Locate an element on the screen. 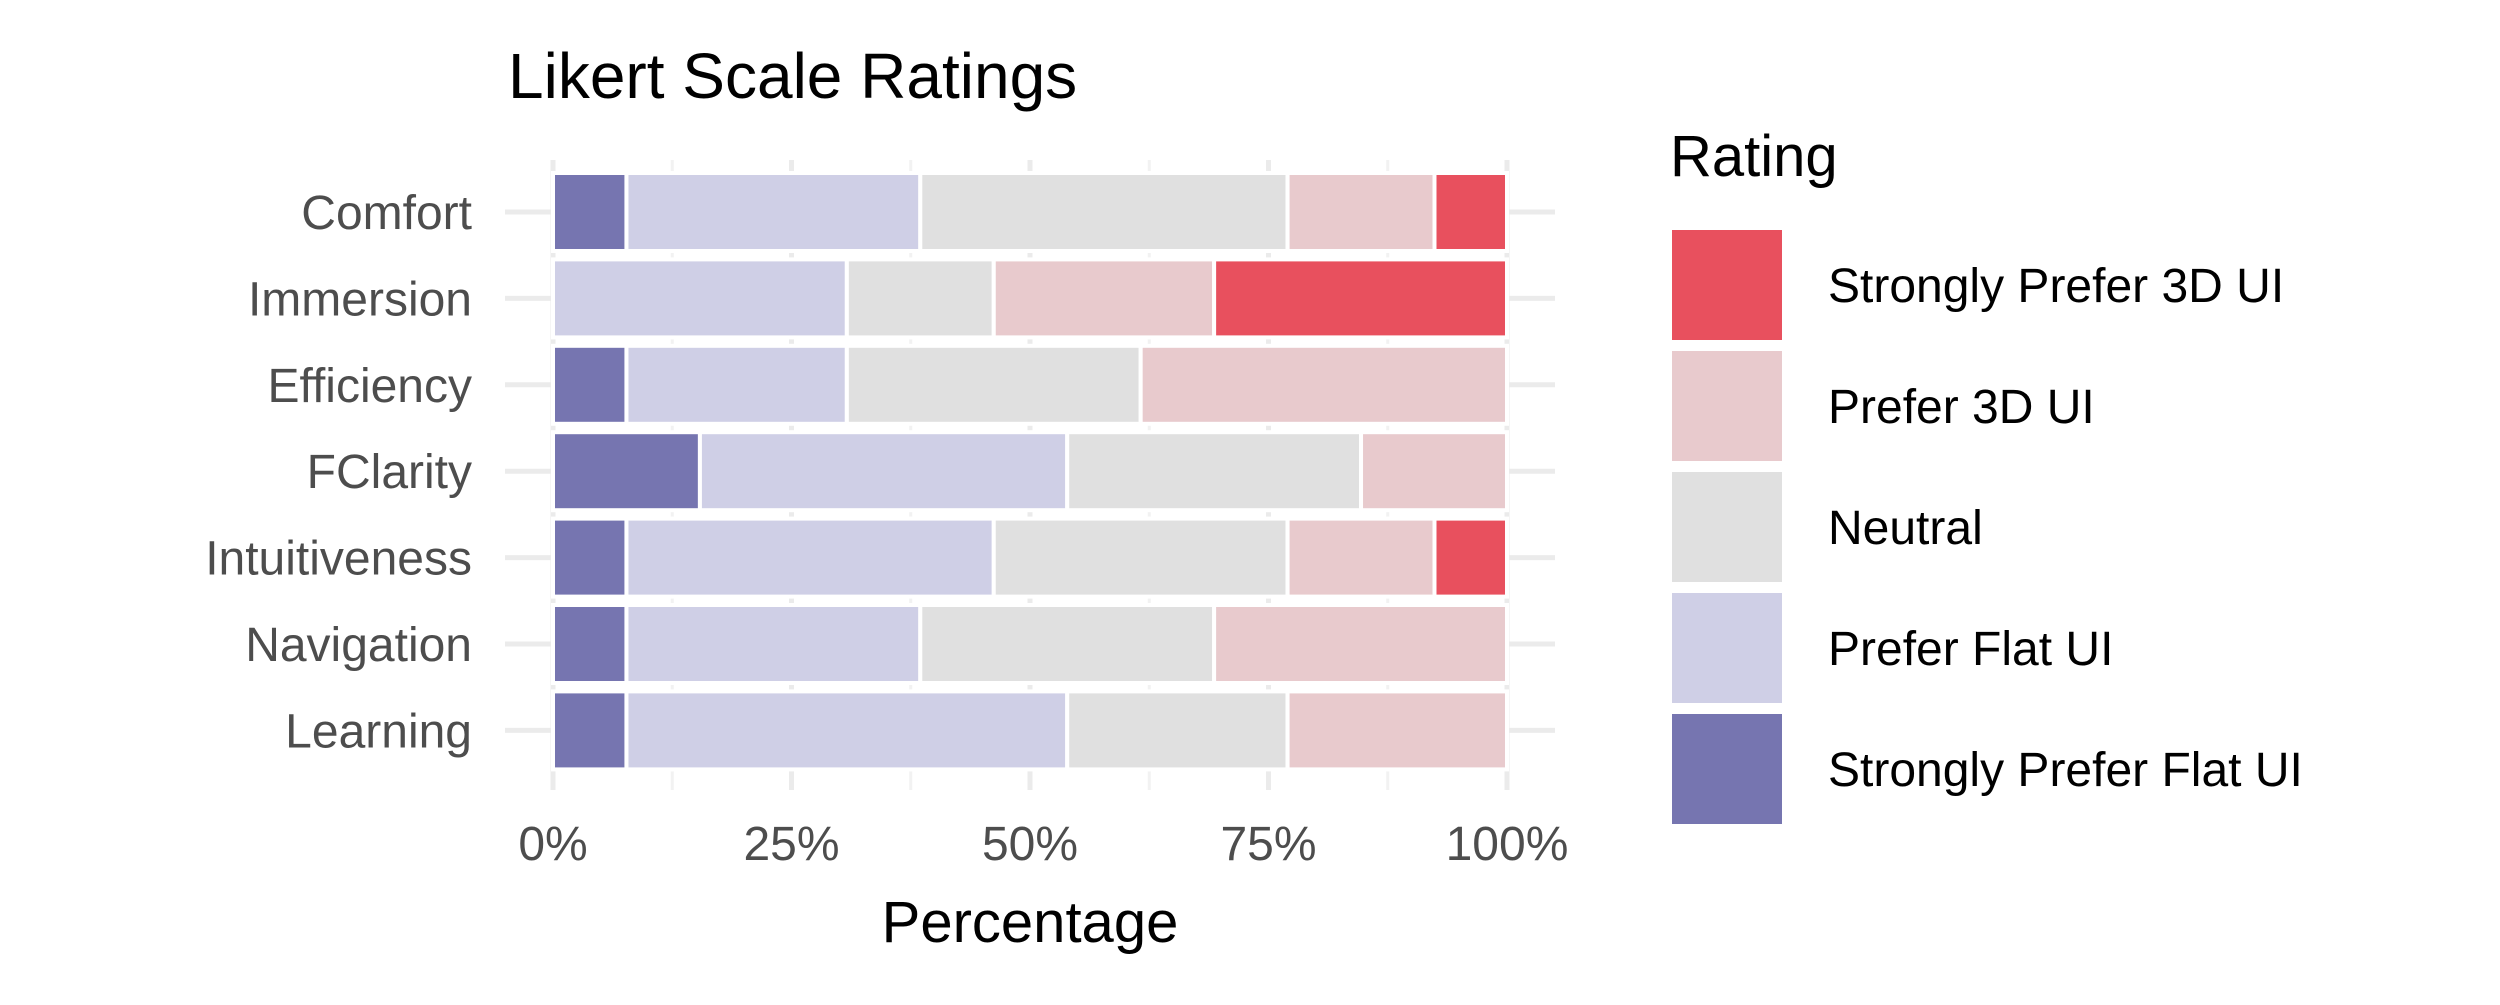 Image resolution: width=2500 pixels, height=1005 pixels. x-tick-label: 75% is located at coordinates (1268, 844).